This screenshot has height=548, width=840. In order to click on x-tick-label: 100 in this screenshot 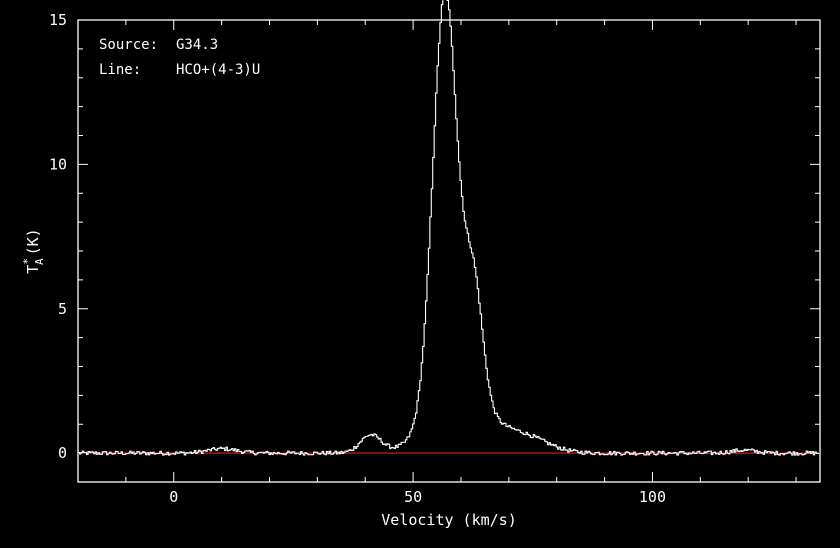, I will do `click(652, 497)`.